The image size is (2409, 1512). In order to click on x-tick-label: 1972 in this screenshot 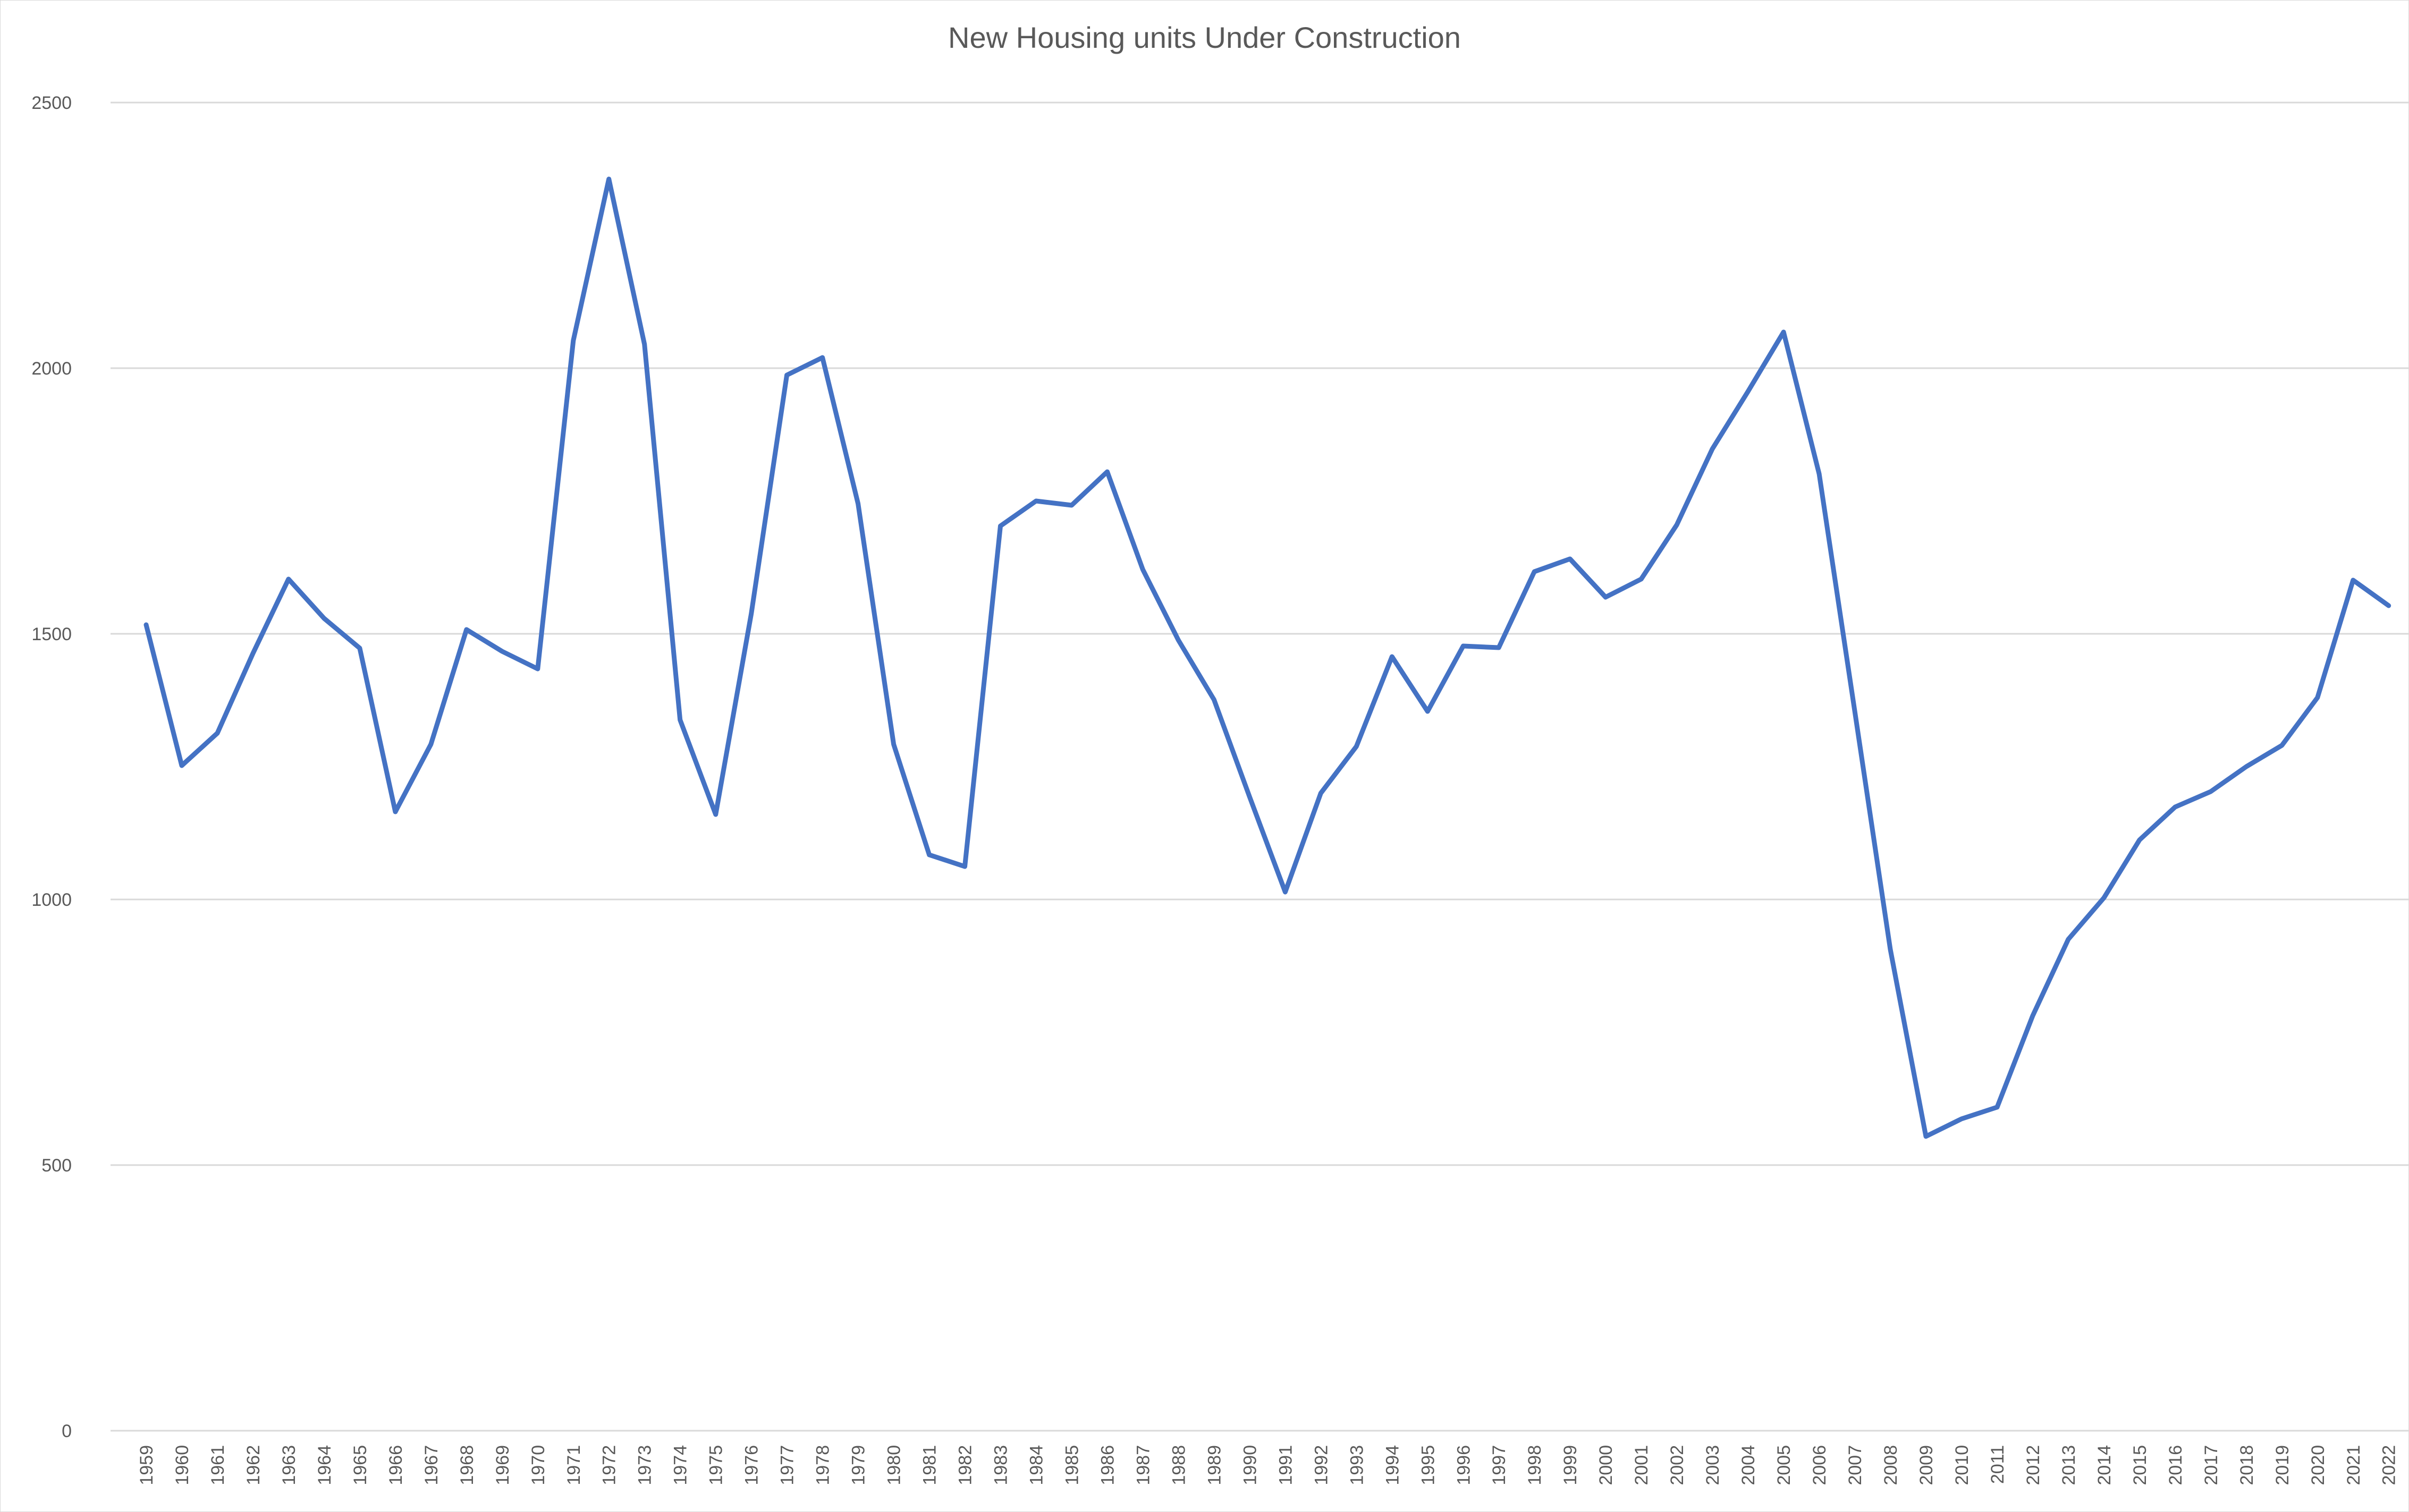, I will do `click(609, 1465)`.